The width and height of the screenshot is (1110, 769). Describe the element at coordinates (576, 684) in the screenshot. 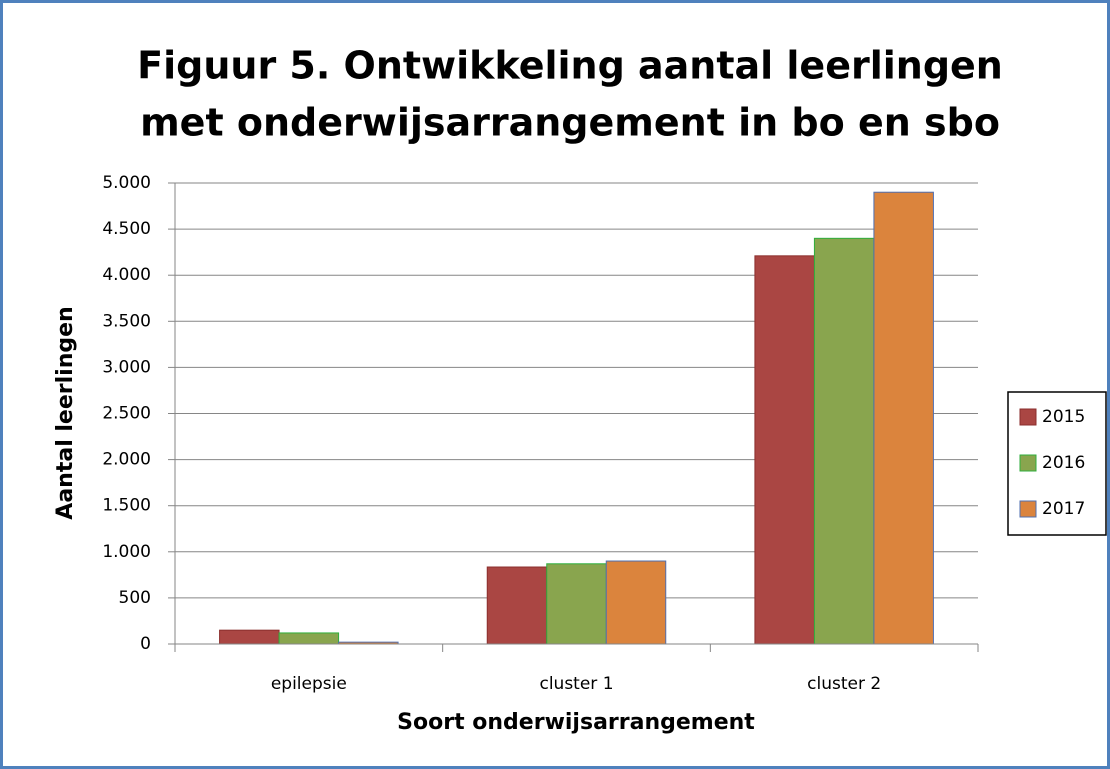

I see `x-tick-label: cluster 1` at that location.